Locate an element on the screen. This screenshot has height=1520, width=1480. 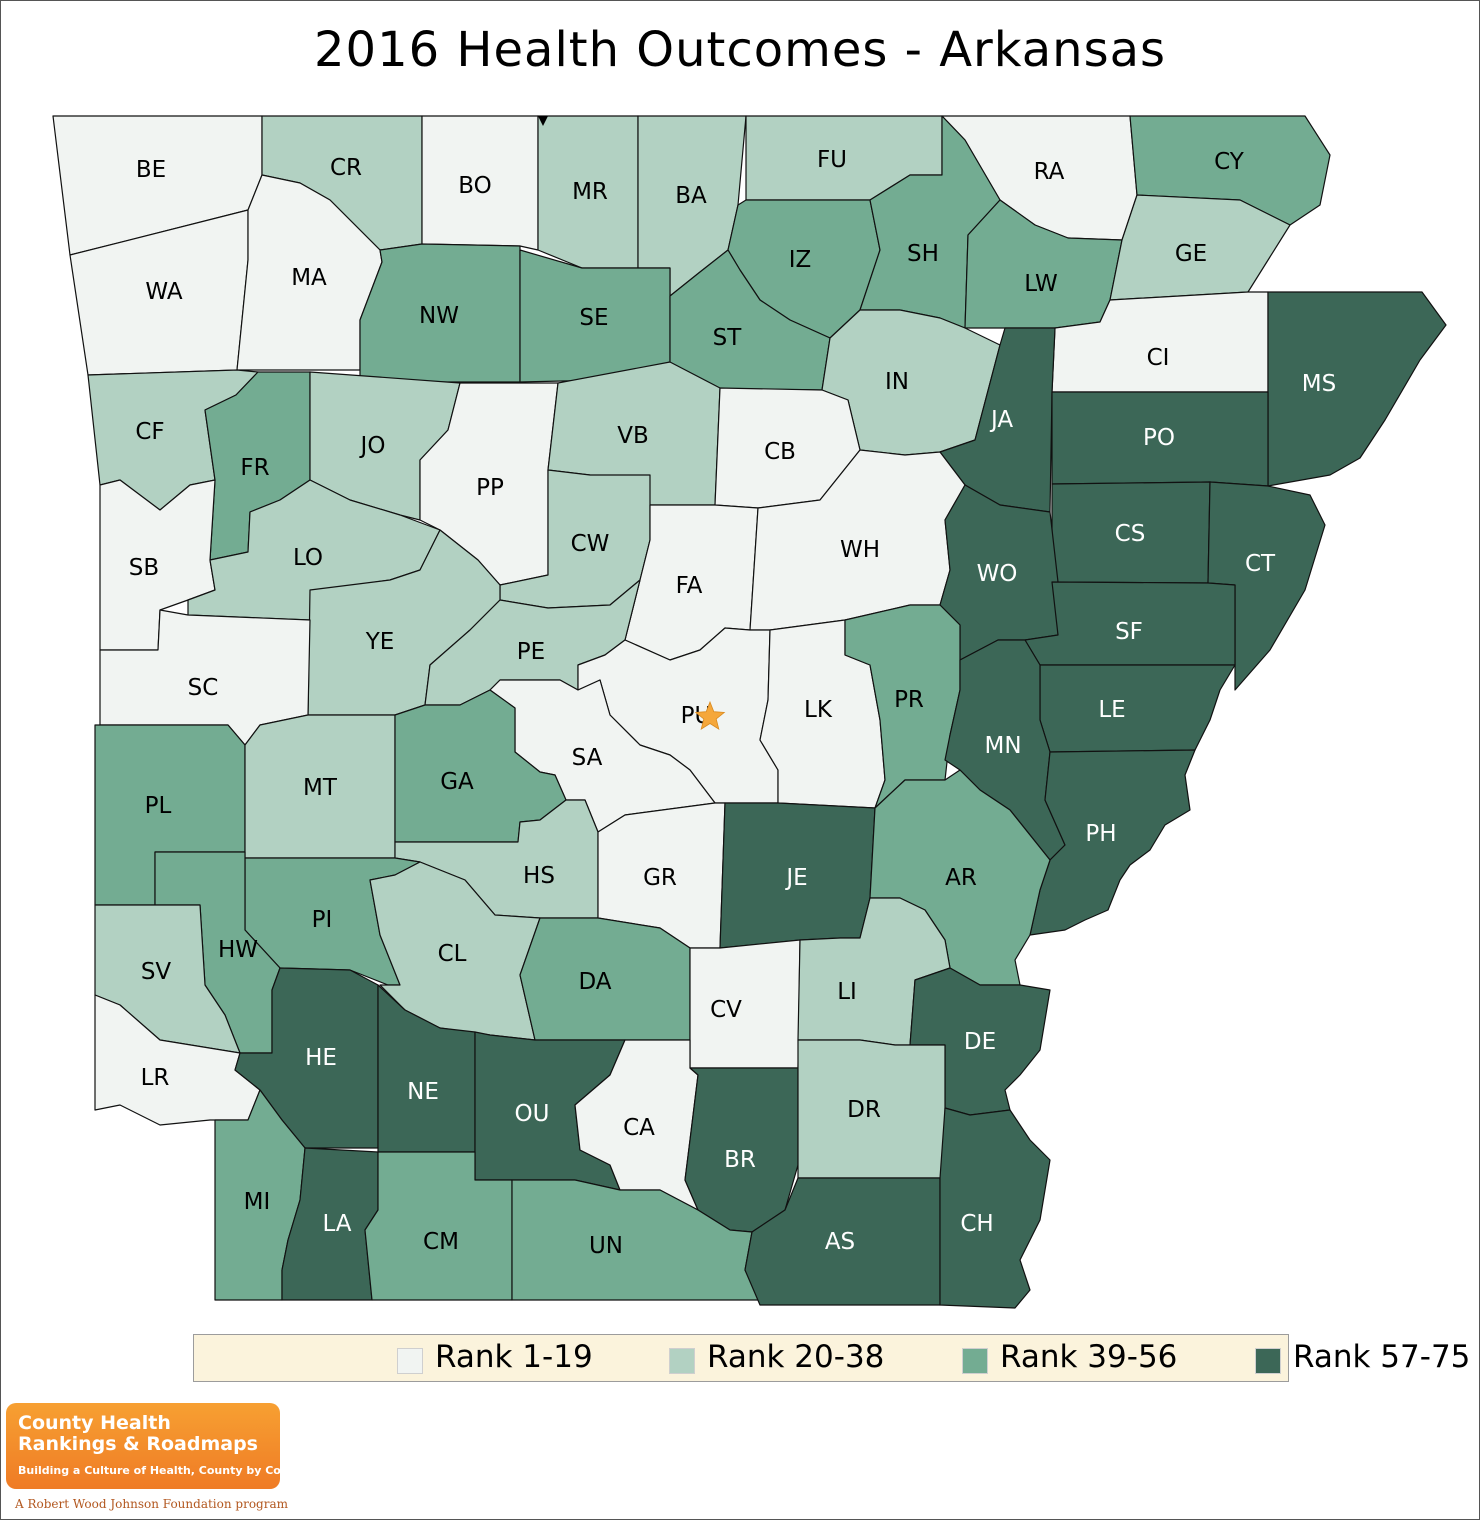
logo-name: County Health Rankings & Roadmaps is located at coordinates (143, 1434).